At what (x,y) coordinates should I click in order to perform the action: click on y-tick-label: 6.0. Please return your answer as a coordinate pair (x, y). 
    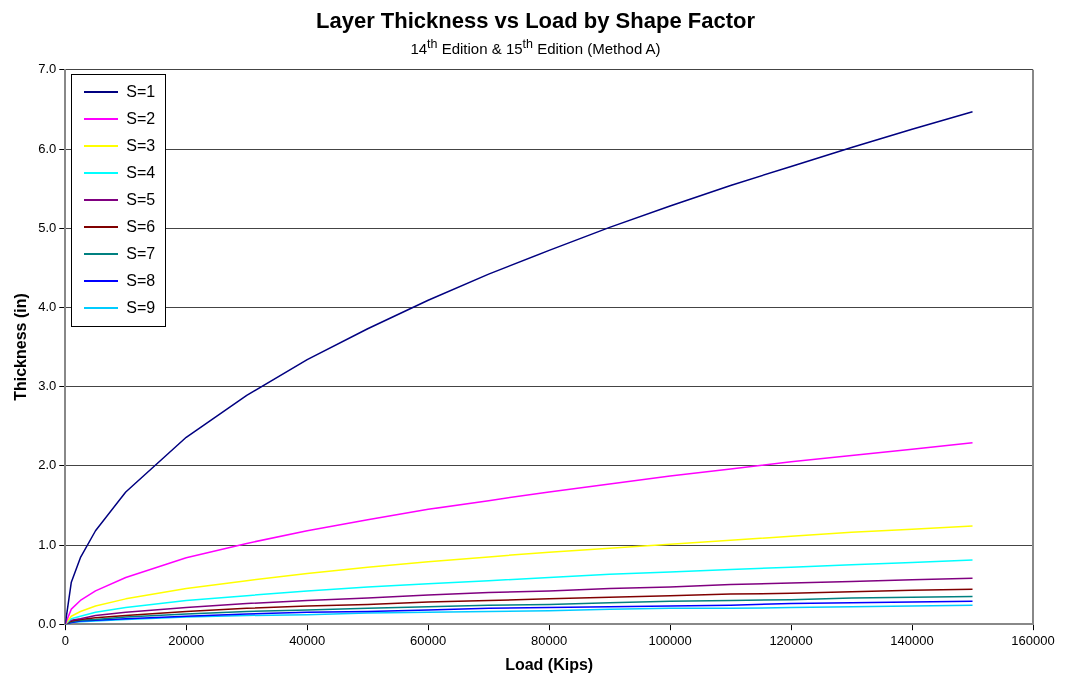
    Looking at the image, I should click on (47, 148).